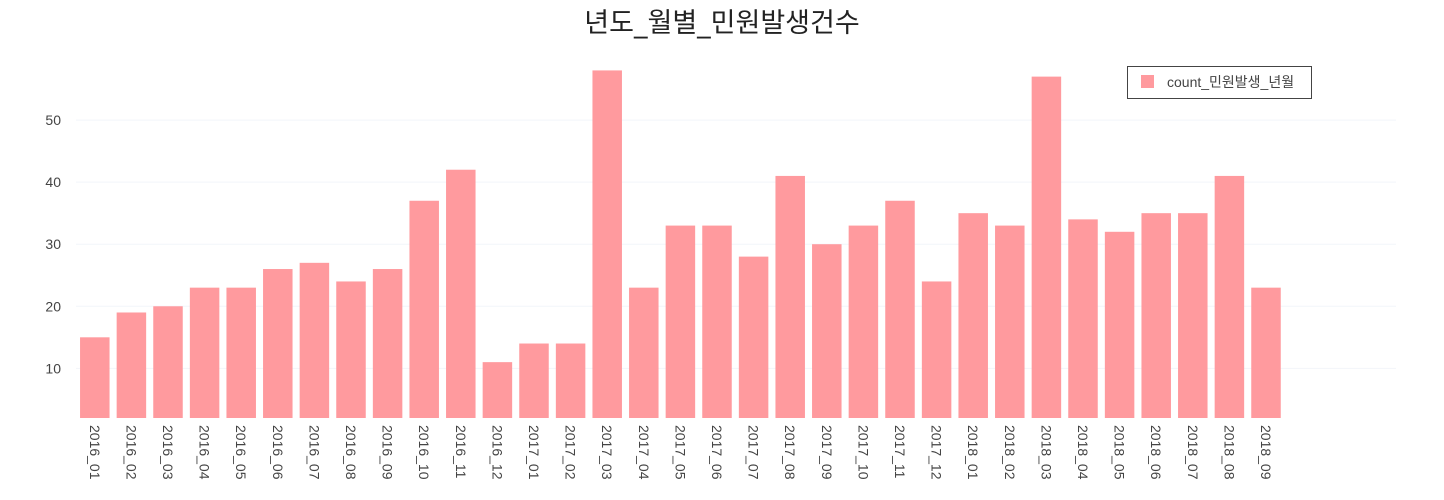  Describe the element at coordinates (168, 452) in the screenshot. I see `x-tick-label: 2016_03` at that location.